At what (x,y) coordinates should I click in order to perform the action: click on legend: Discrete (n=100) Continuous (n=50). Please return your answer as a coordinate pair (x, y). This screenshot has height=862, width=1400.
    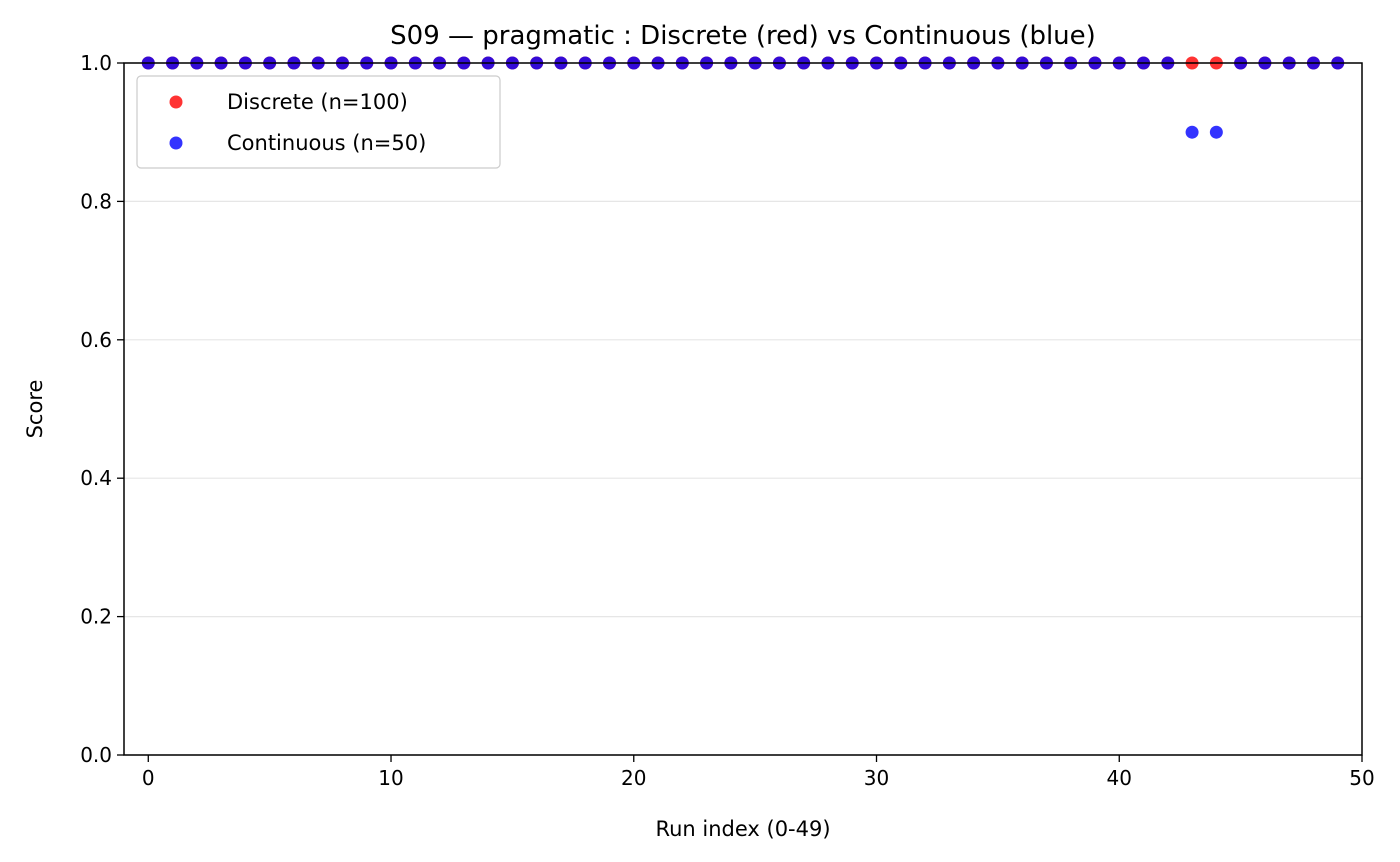
    Looking at the image, I should click on (318, 122).